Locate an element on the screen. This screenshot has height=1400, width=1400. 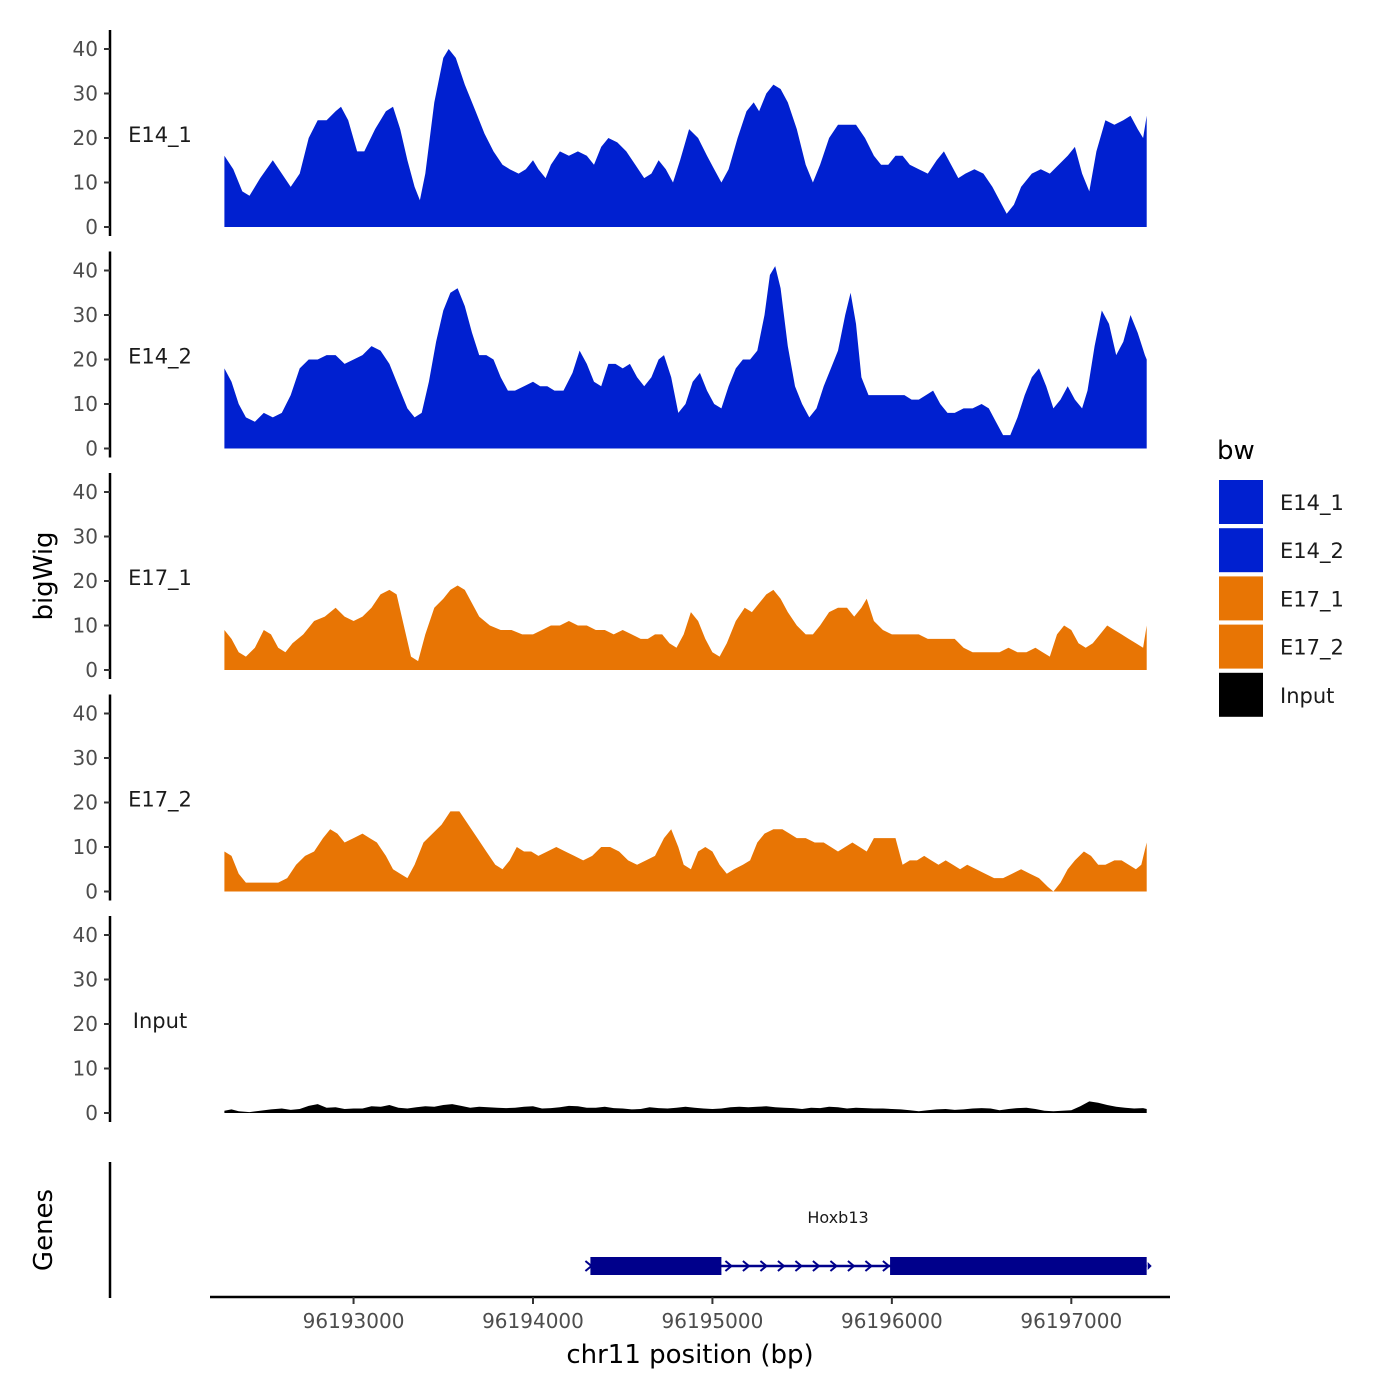
legend-items: E14_1 E14_2 E17_1 E17_2 Input is located at coordinates (1281, 598).